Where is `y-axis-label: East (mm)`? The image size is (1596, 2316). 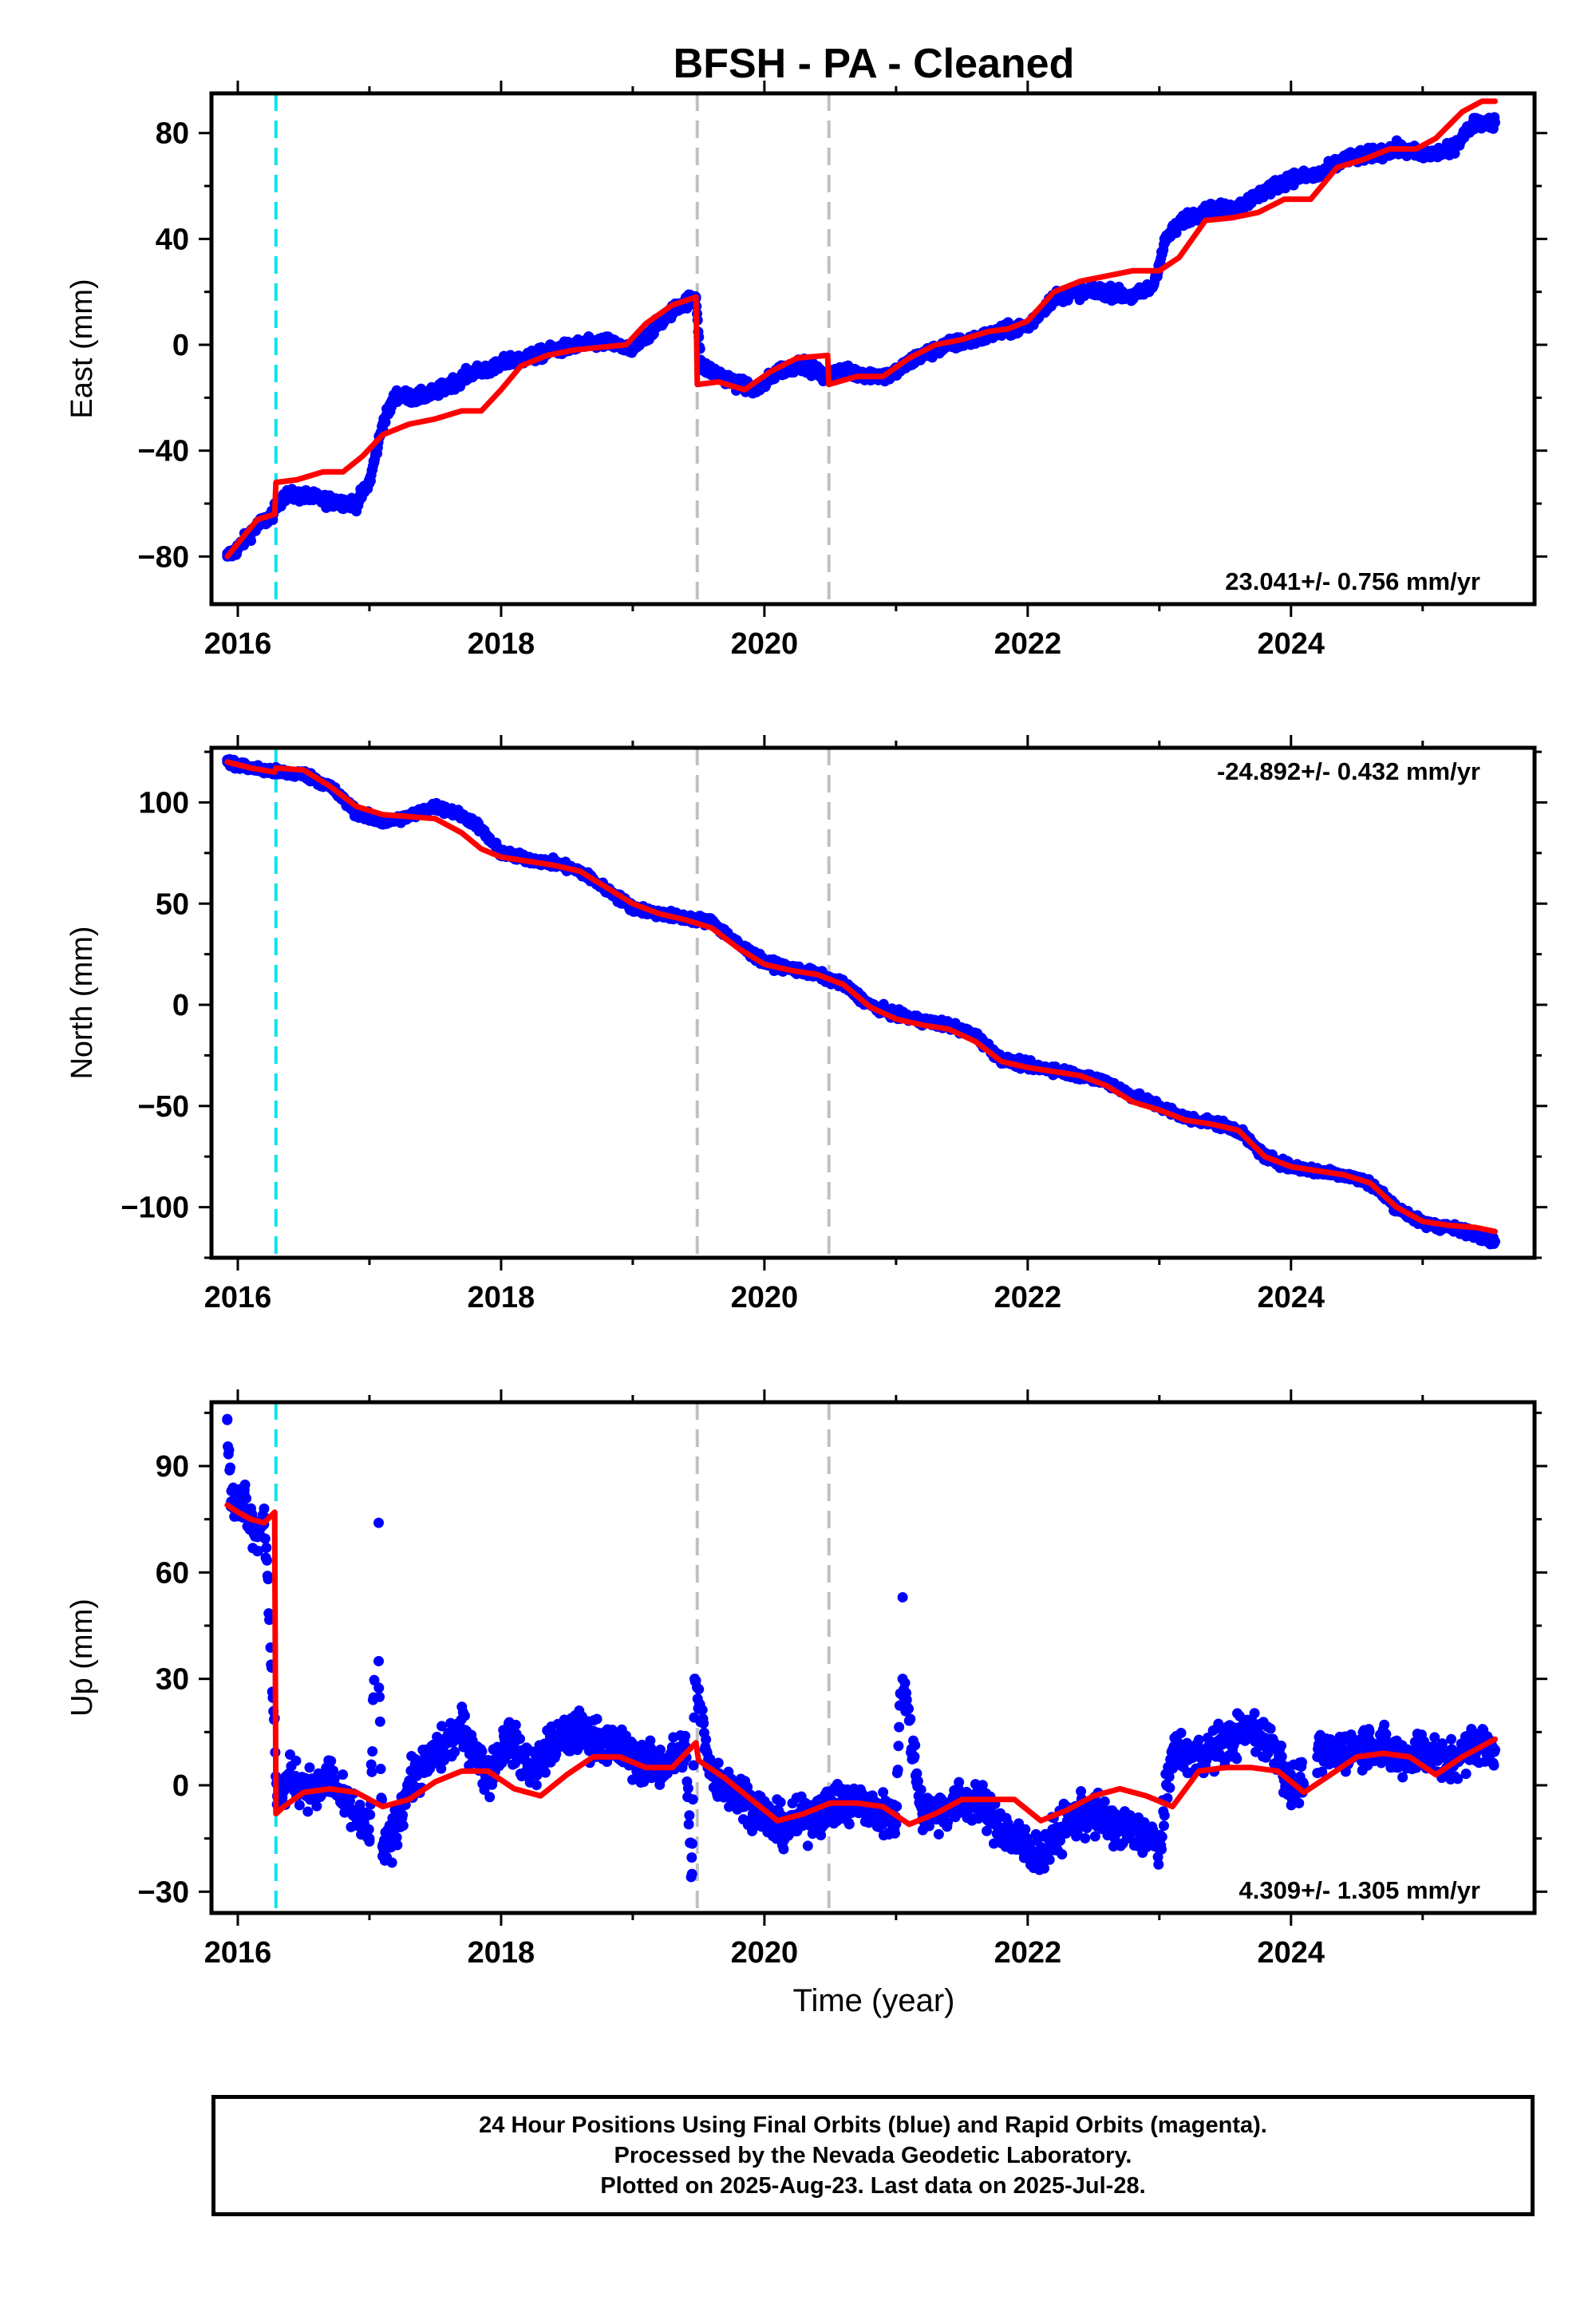
y-axis-label: East (mm) is located at coordinates (82, 348).